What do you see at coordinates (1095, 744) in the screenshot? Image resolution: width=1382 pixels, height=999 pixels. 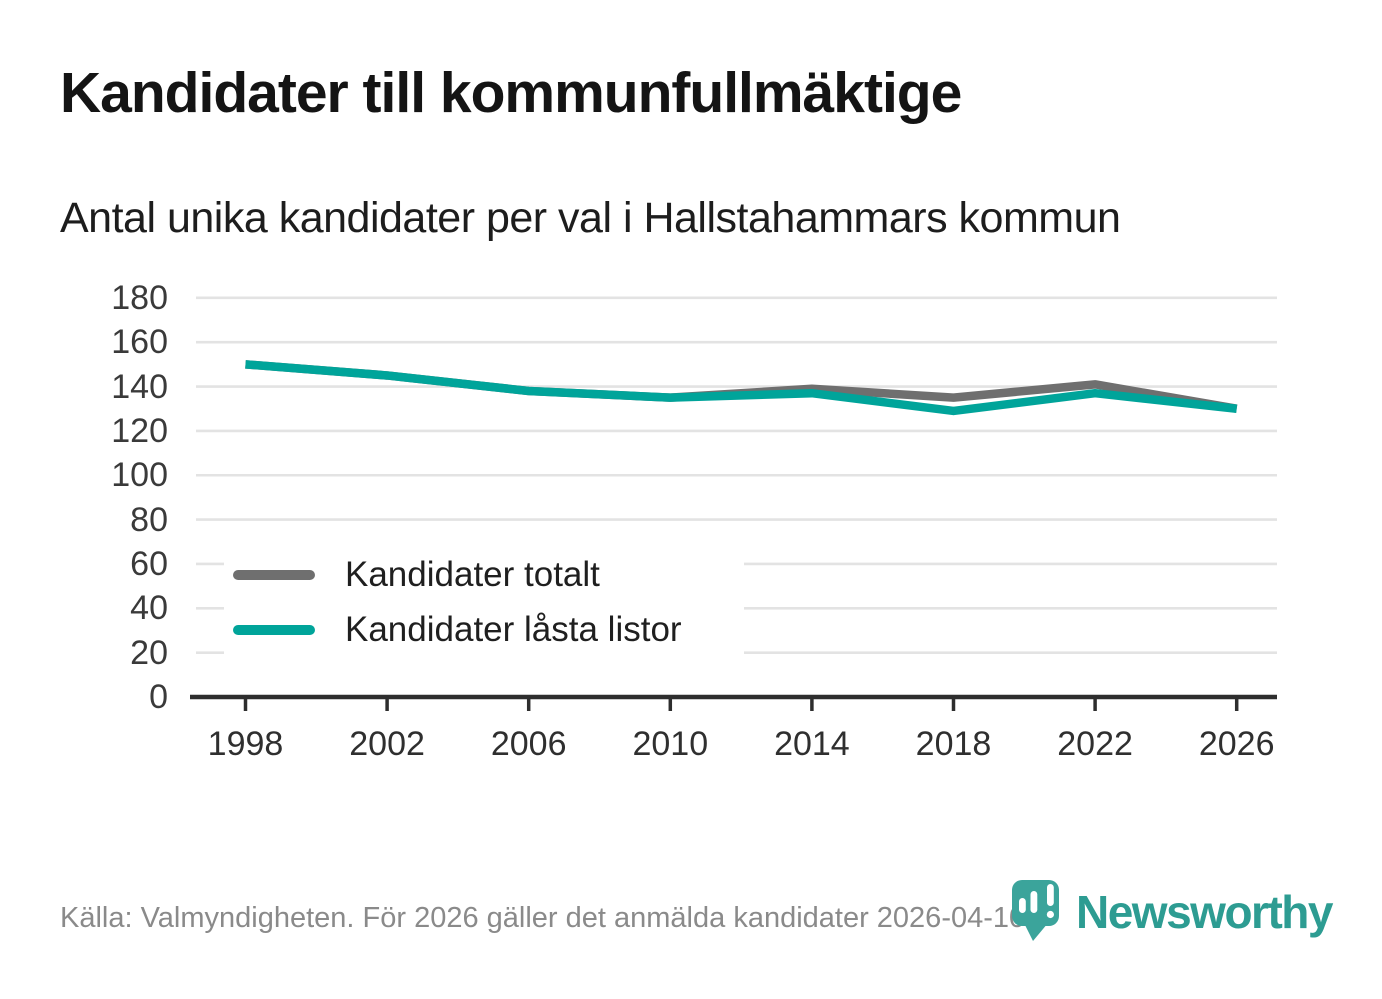 I see `x-tick-label: 2022` at bounding box center [1095, 744].